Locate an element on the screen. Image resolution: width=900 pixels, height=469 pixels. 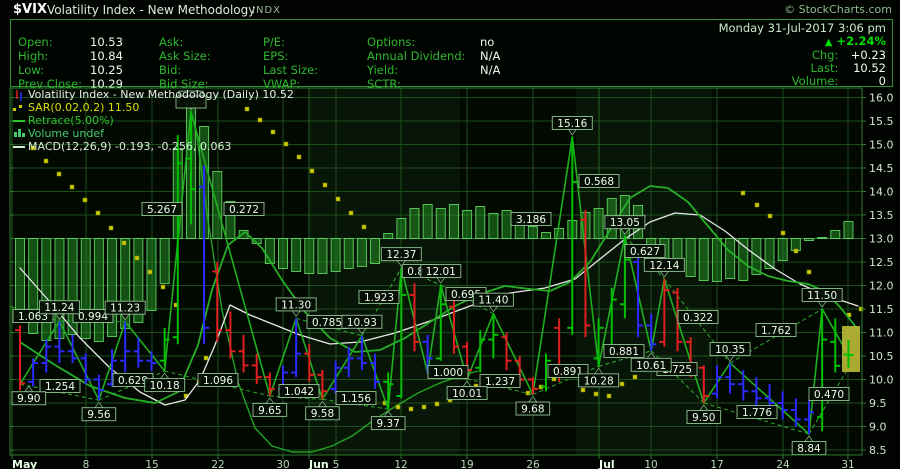
svg-text: 9.58 is located at coordinates (322, 414).